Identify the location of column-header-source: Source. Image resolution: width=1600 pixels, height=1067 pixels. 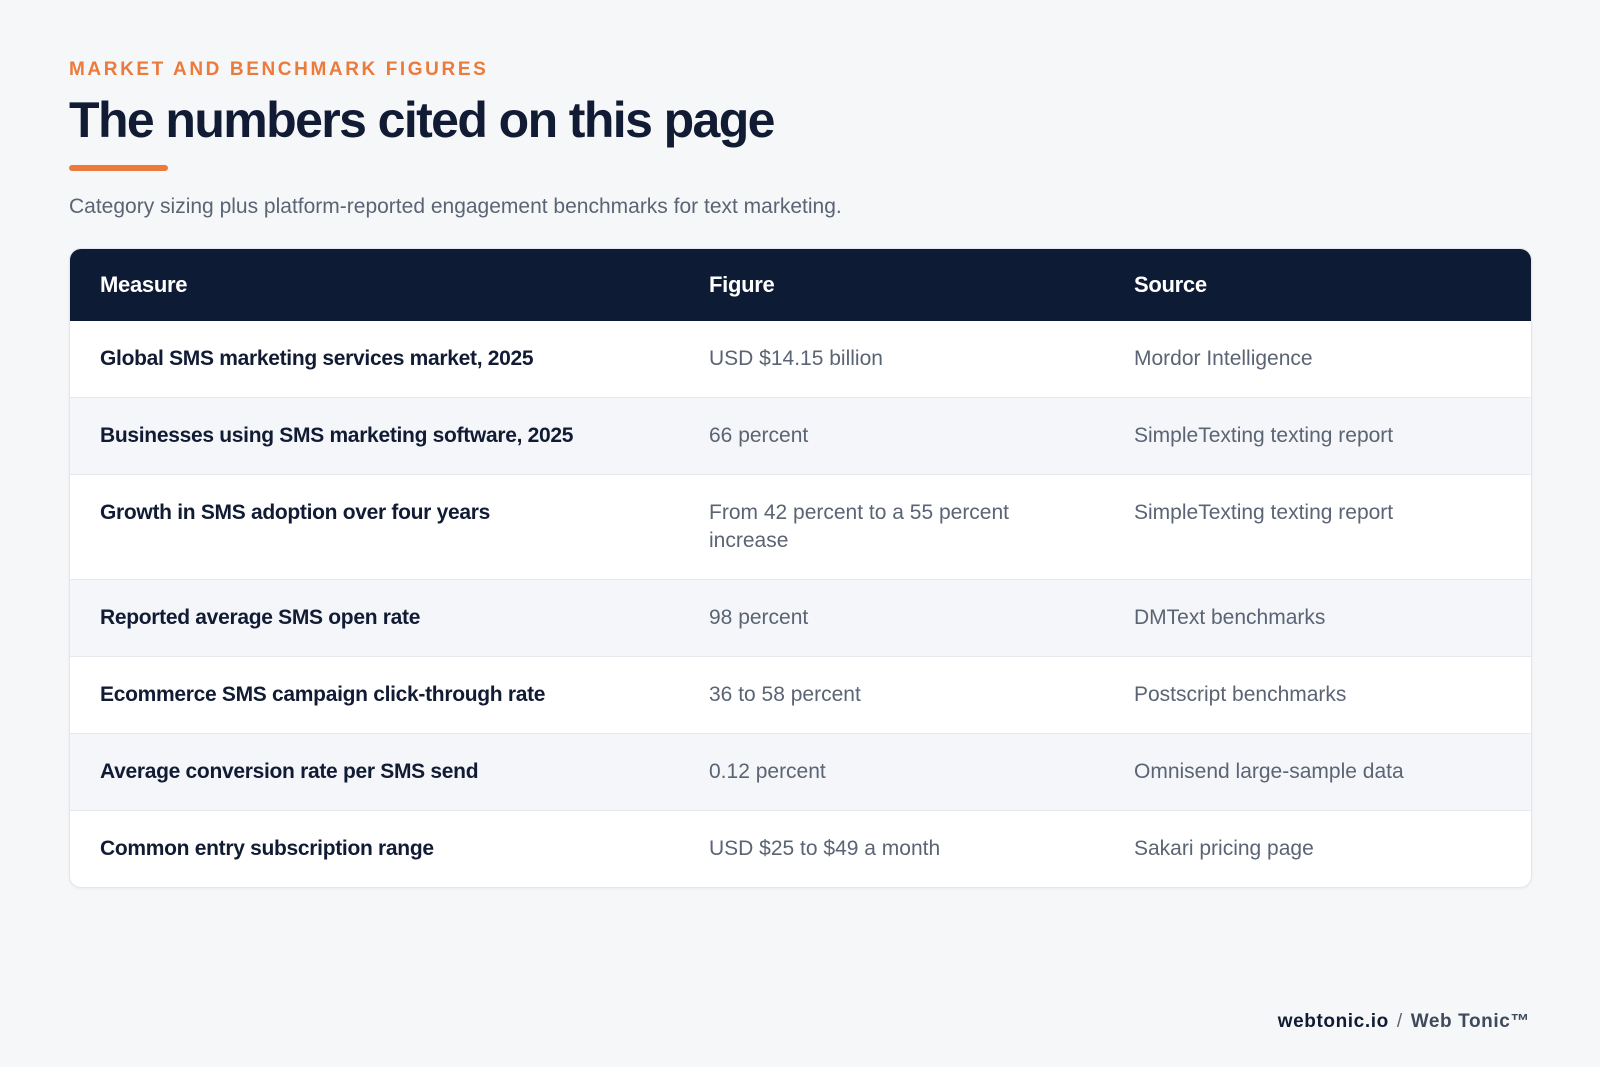
(1317, 285).